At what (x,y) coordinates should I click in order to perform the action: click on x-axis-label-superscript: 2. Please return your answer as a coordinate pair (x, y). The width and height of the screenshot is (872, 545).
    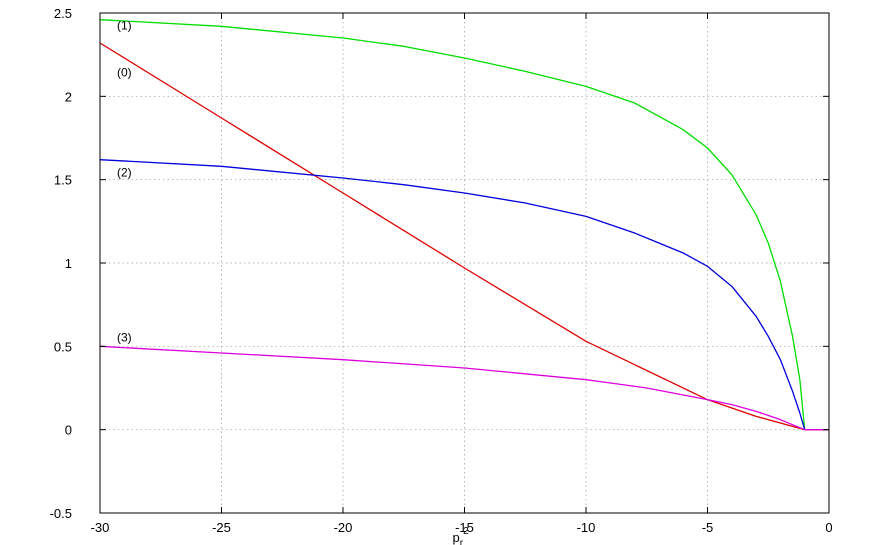
    Looking at the image, I should click on (466, 531).